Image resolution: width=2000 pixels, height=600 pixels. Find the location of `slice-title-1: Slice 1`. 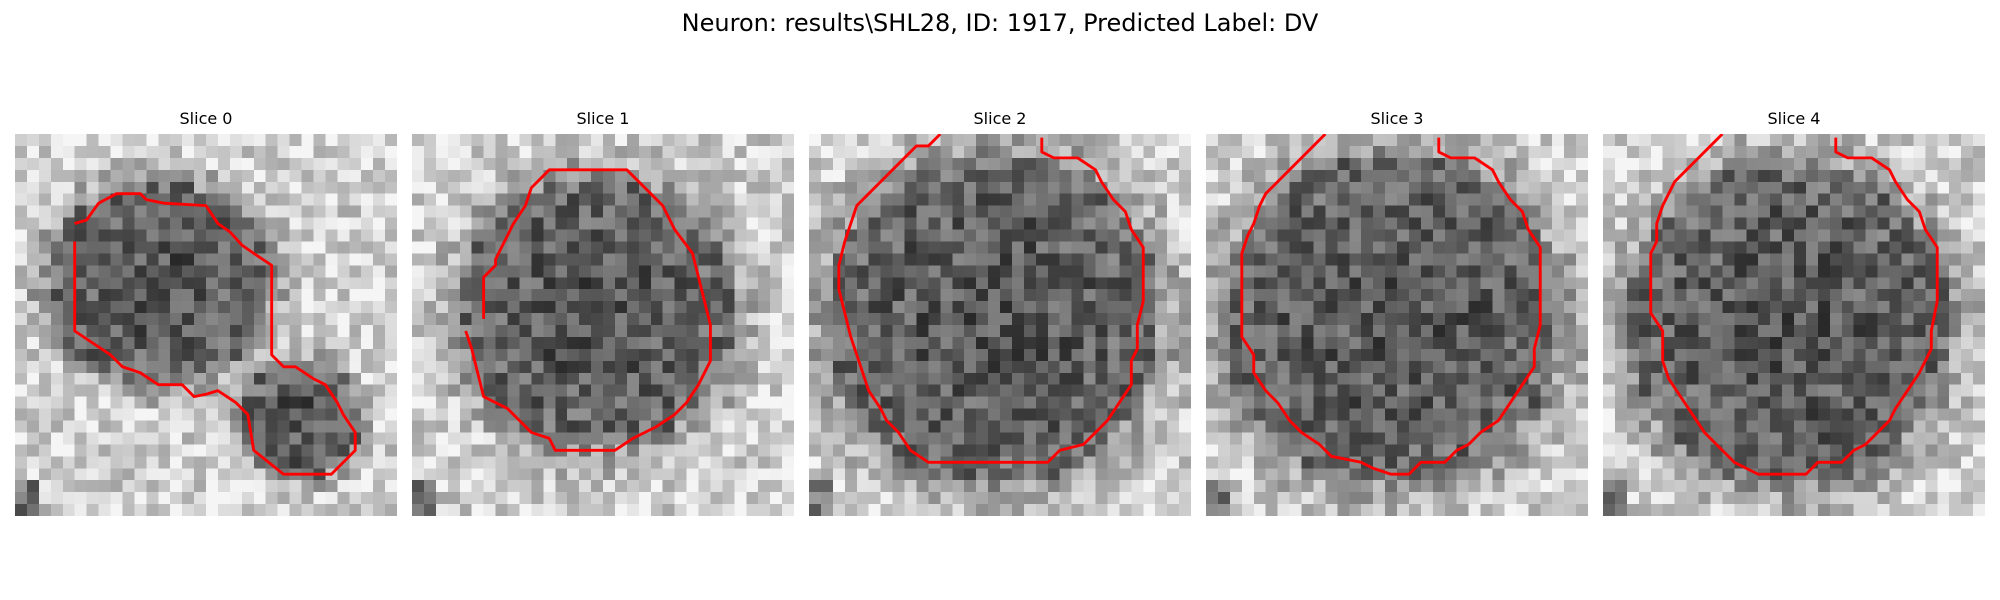

slice-title-1: Slice 1 is located at coordinates (603, 118).